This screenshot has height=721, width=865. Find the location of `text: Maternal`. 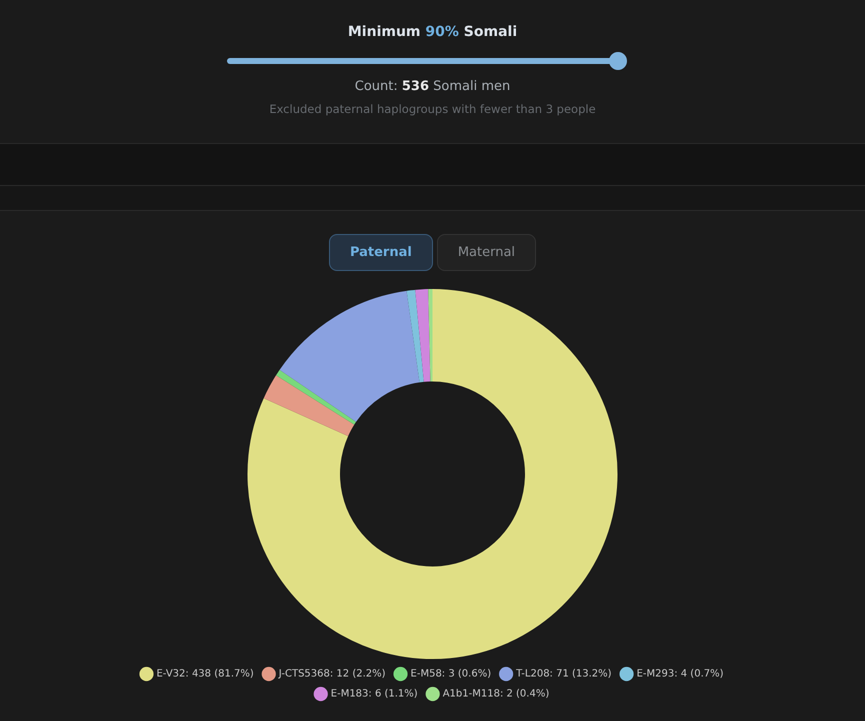

text: Maternal is located at coordinates (486, 252).